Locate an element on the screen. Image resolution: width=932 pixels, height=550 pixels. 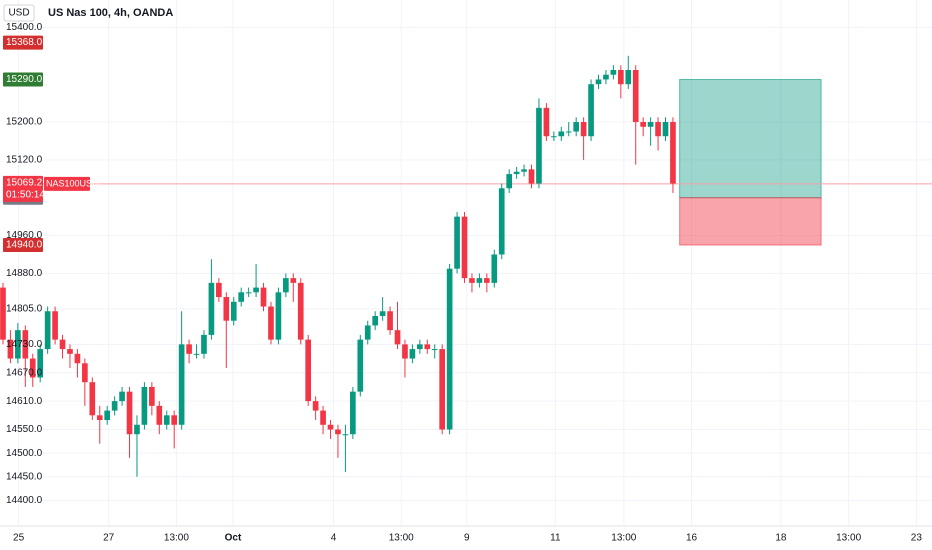
stop-label: 14940.0 is located at coordinates (24, 245).